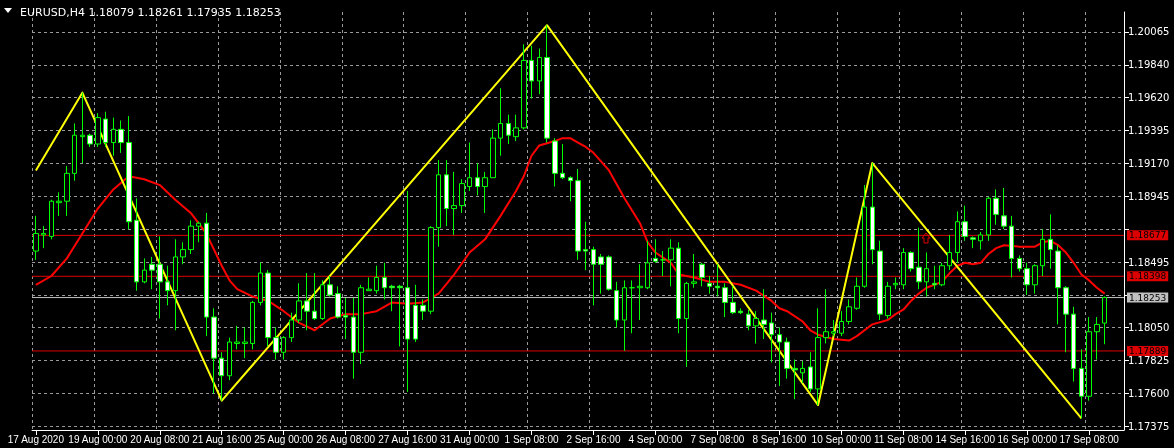  What do you see at coordinates (1149, 32) in the screenshot?
I see `y-tick-label: 1.20065` at bounding box center [1149, 32].